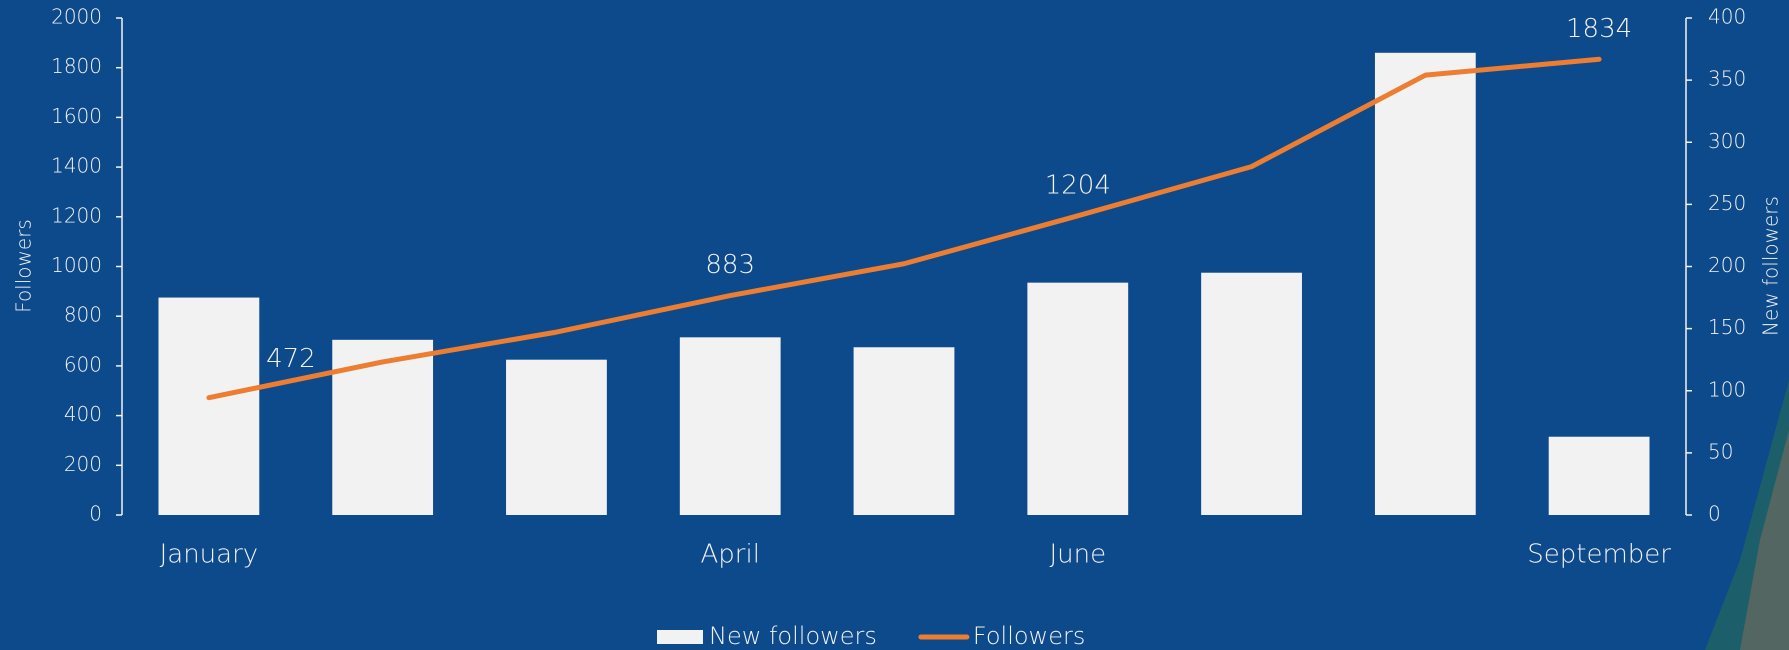 This screenshot has width=1789, height=650. What do you see at coordinates (76, 66) in the screenshot?
I see `y-tick-label: 1800` at bounding box center [76, 66].